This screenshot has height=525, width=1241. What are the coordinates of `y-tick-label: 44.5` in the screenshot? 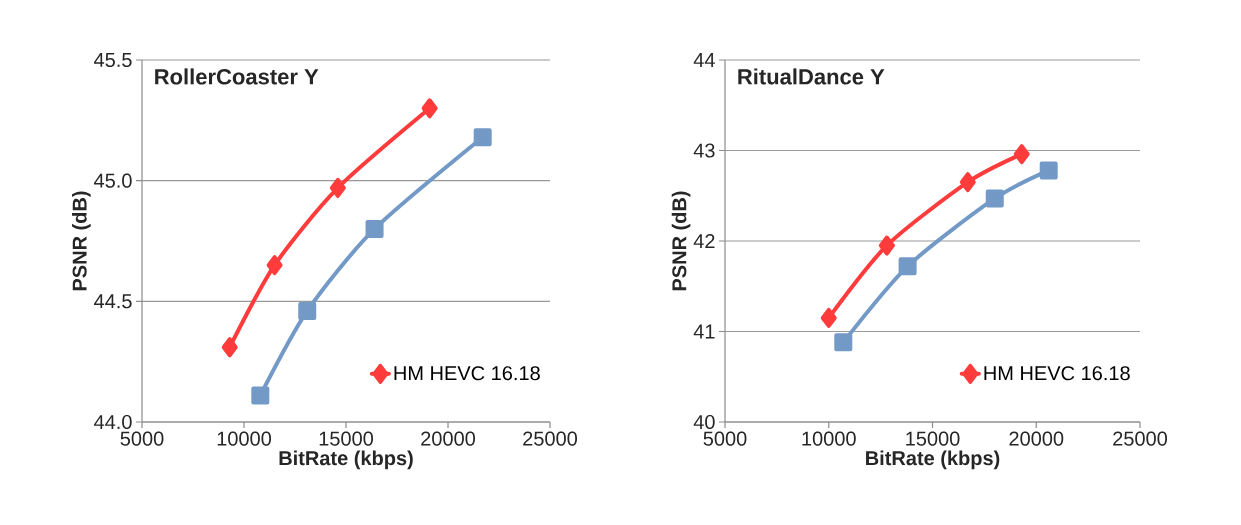 It's located at (113, 301).